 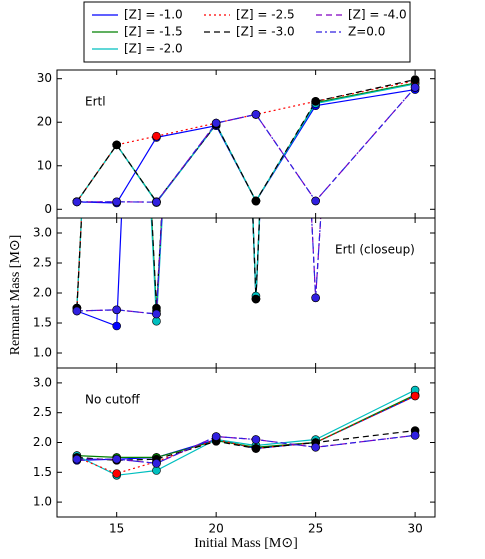 I want to click on y-tick-label: 30, so click(x=44, y=78).